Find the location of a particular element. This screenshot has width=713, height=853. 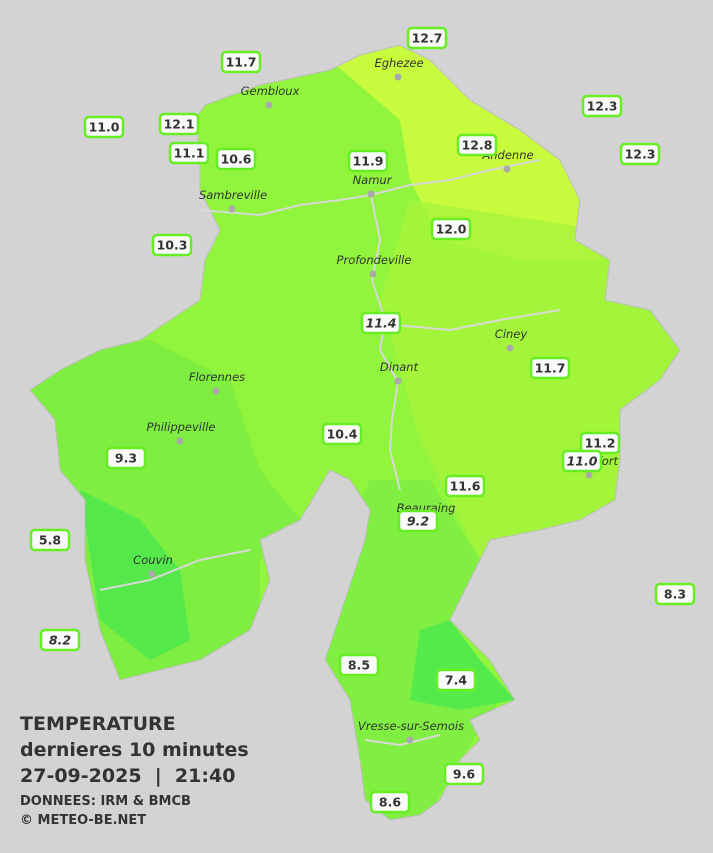

station-value: 12.7 is located at coordinates (427, 38).